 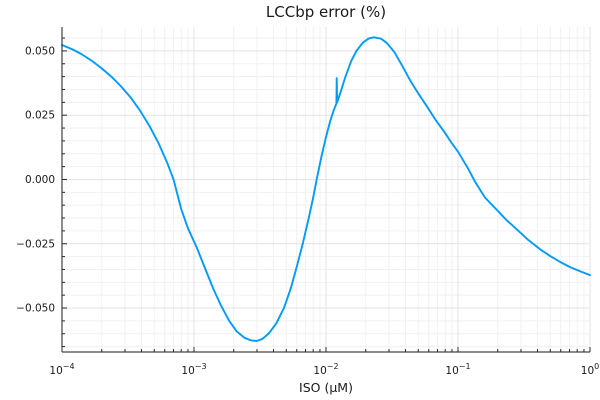 What do you see at coordinates (61, 369) in the screenshot?
I see `x-tick-label: 10⁻⁴` at bounding box center [61, 369].